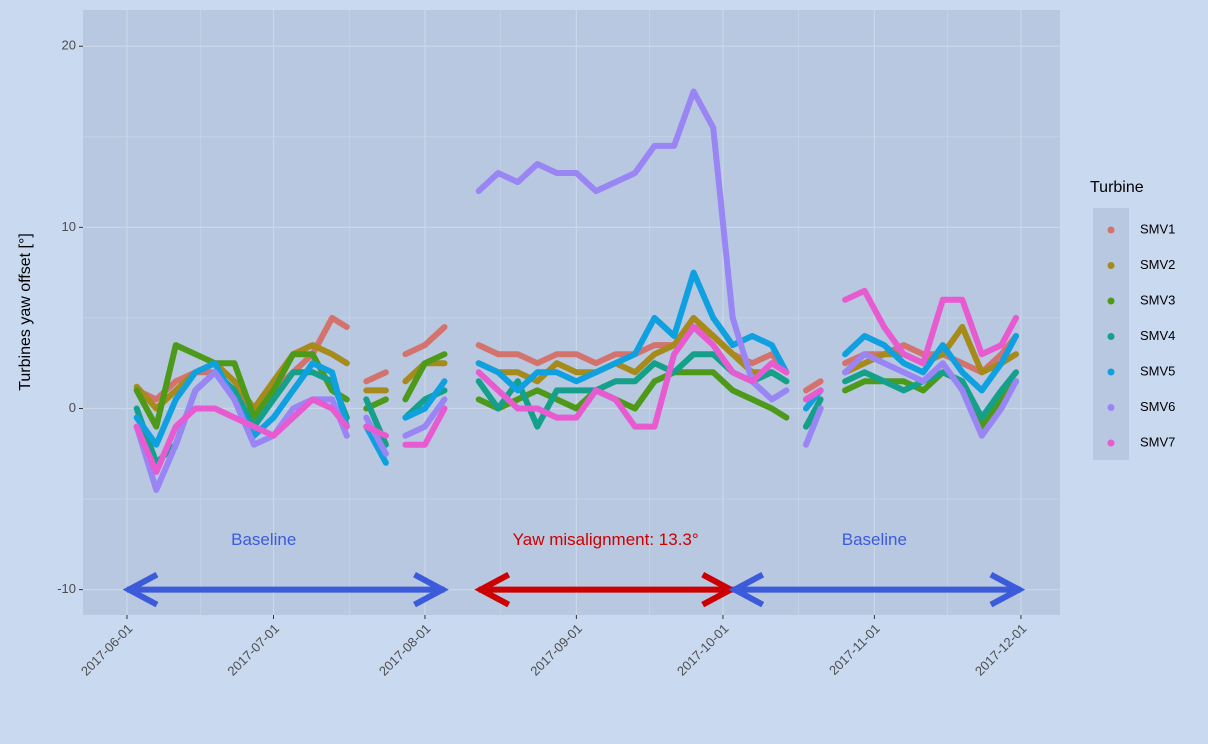  Describe the element at coordinates (1157, 228) in the screenshot. I see `legend-label: SMV1` at that location.